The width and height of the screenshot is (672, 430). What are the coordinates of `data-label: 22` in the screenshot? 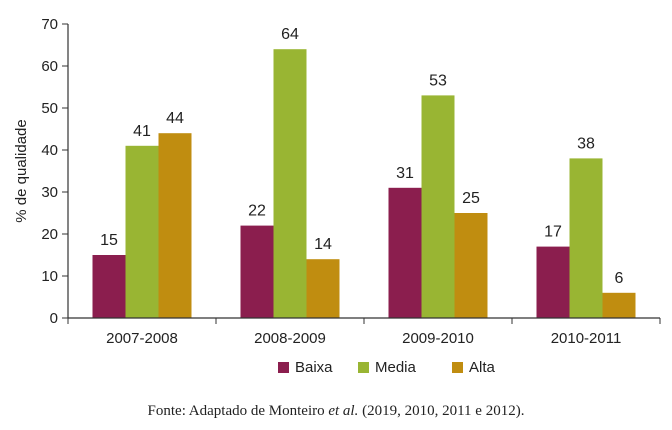 It's located at (257, 211).